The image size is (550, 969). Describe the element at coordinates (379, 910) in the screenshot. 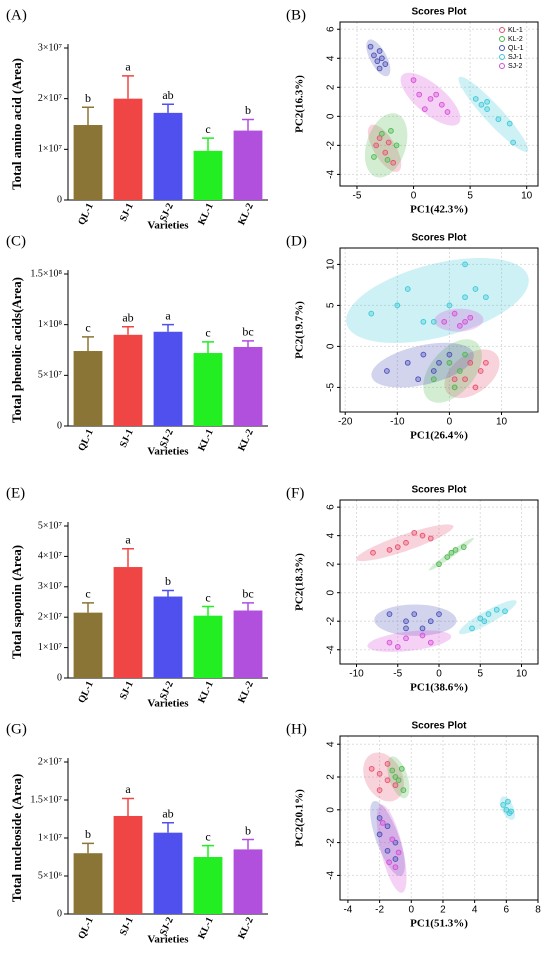

I see `x-tick-label: -2` at that location.